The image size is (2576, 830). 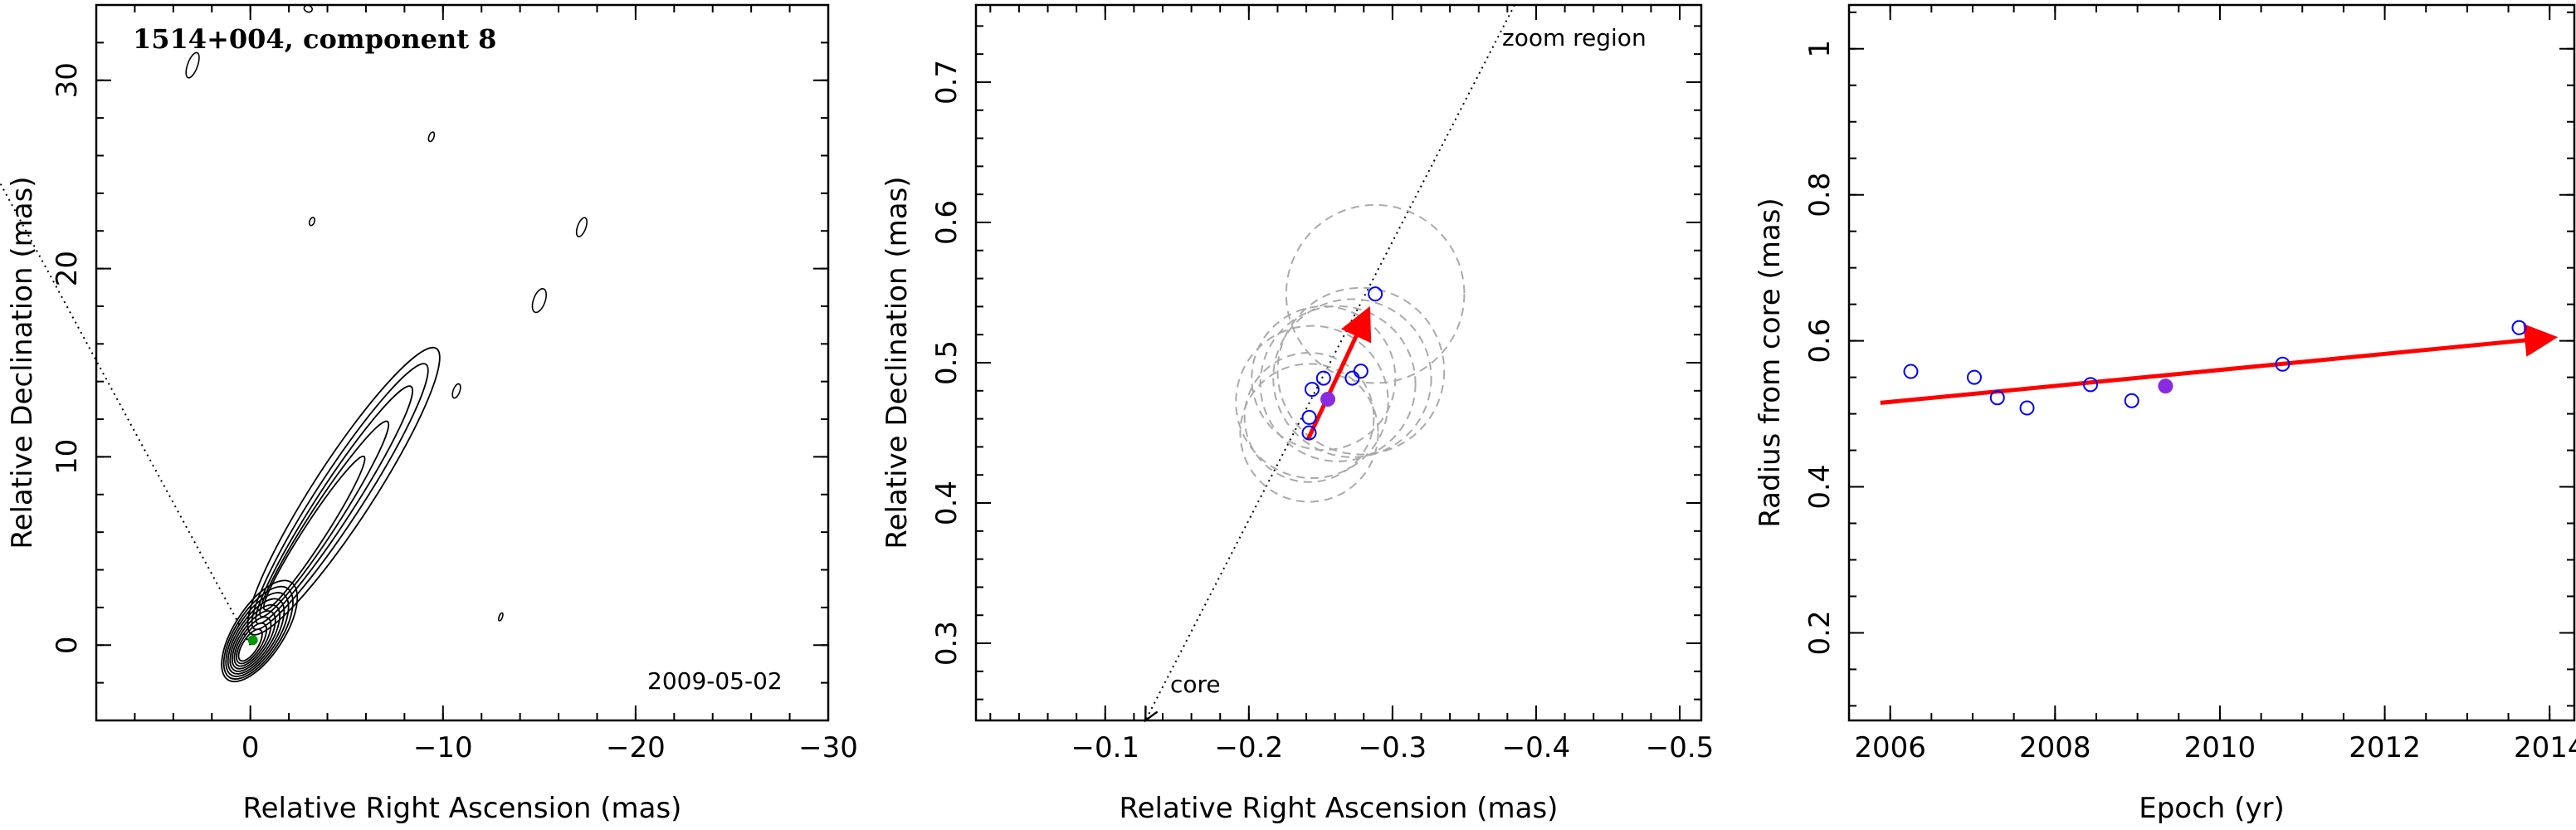 I want to click on core-label: core, so click(x=1196, y=684).